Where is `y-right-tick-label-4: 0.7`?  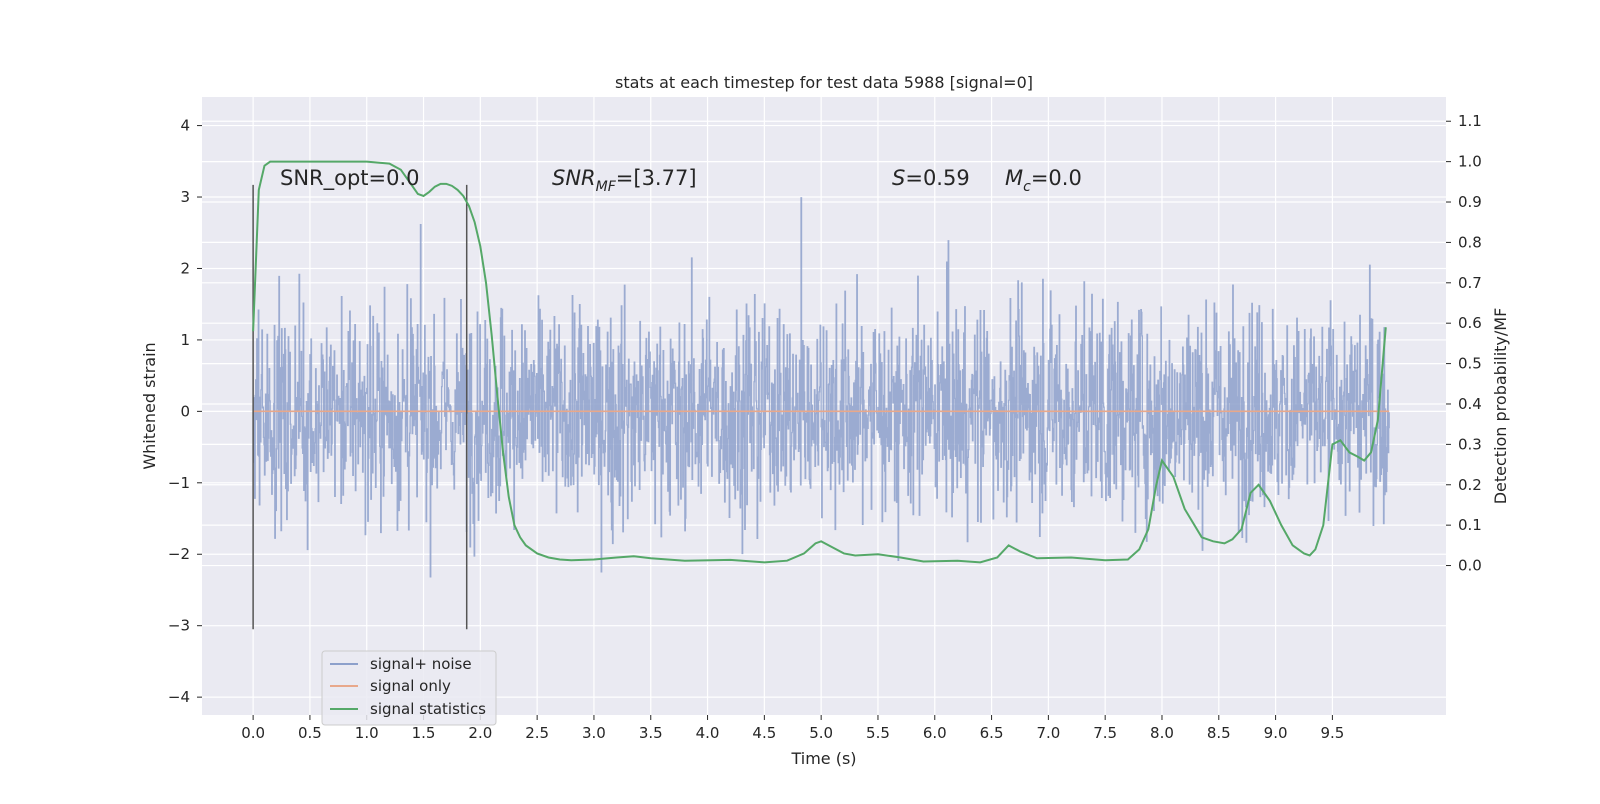
y-right-tick-label-4: 0.7 is located at coordinates (1470, 283).